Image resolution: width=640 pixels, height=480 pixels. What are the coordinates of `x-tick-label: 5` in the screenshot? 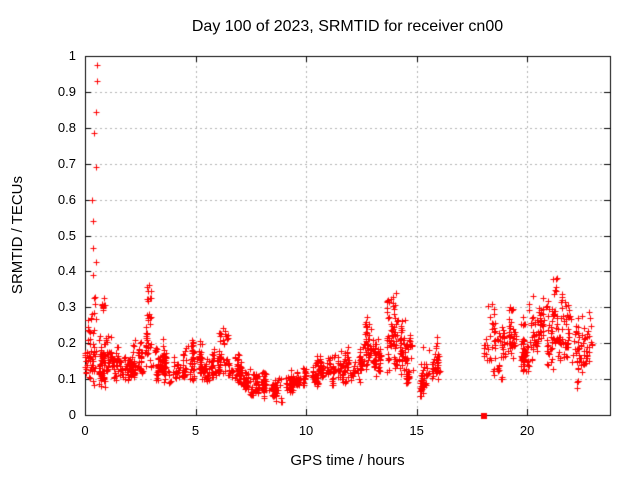 It's located at (195, 430).